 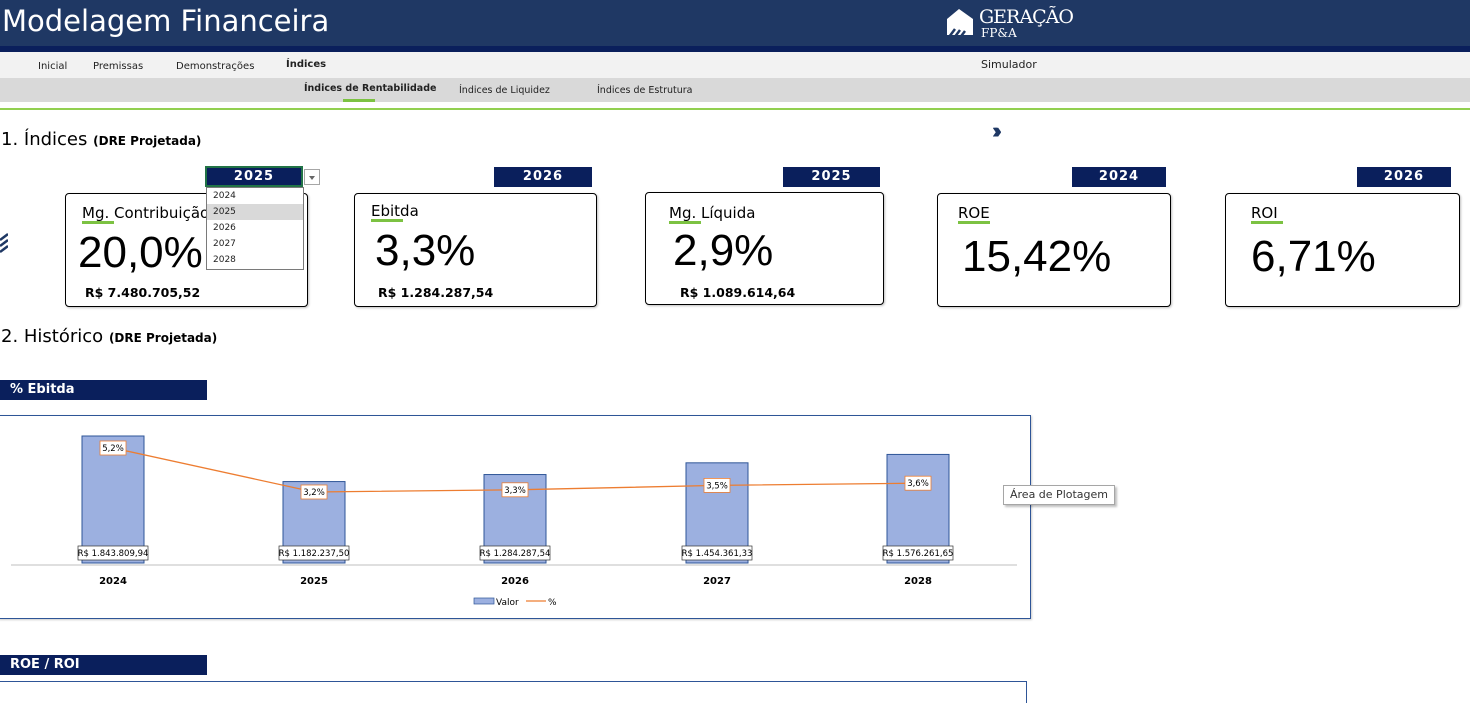 What do you see at coordinates (918, 581) in the screenshot?
I see `x-tick-label: 2028` at bounding box center [918, 581].